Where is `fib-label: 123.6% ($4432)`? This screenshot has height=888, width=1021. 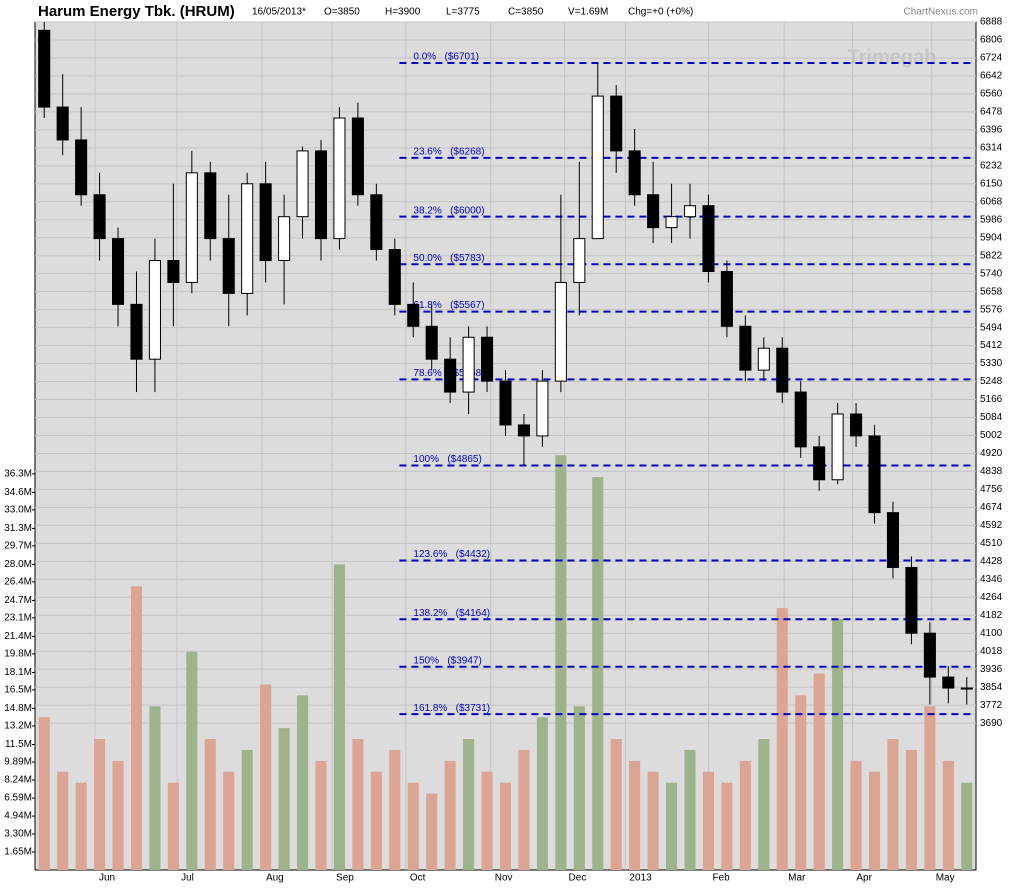 fib-label: 123.6% ($4432) is located at coordinates (451, 554).